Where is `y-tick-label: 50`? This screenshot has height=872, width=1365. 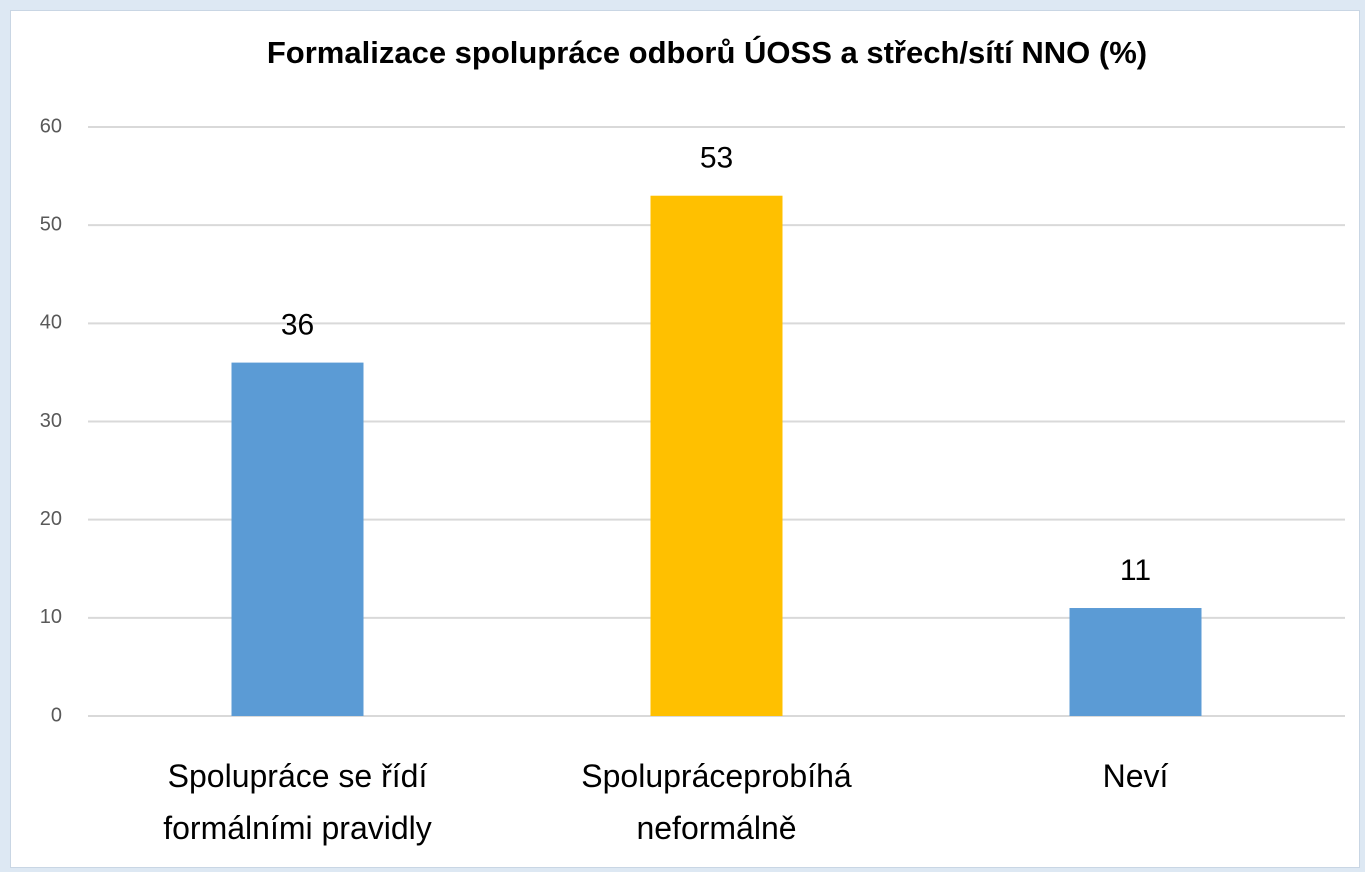 y-tick-label: 50 is located at coordinates (51, 224).